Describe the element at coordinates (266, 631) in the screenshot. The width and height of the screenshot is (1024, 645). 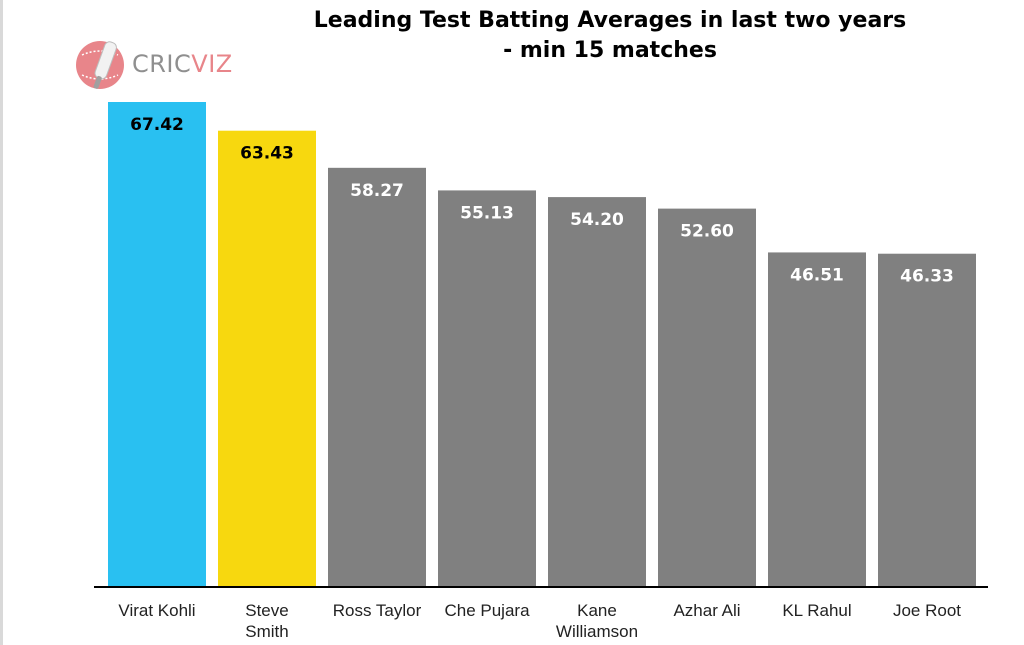
I see `x-tick-label: Smith` at that location.